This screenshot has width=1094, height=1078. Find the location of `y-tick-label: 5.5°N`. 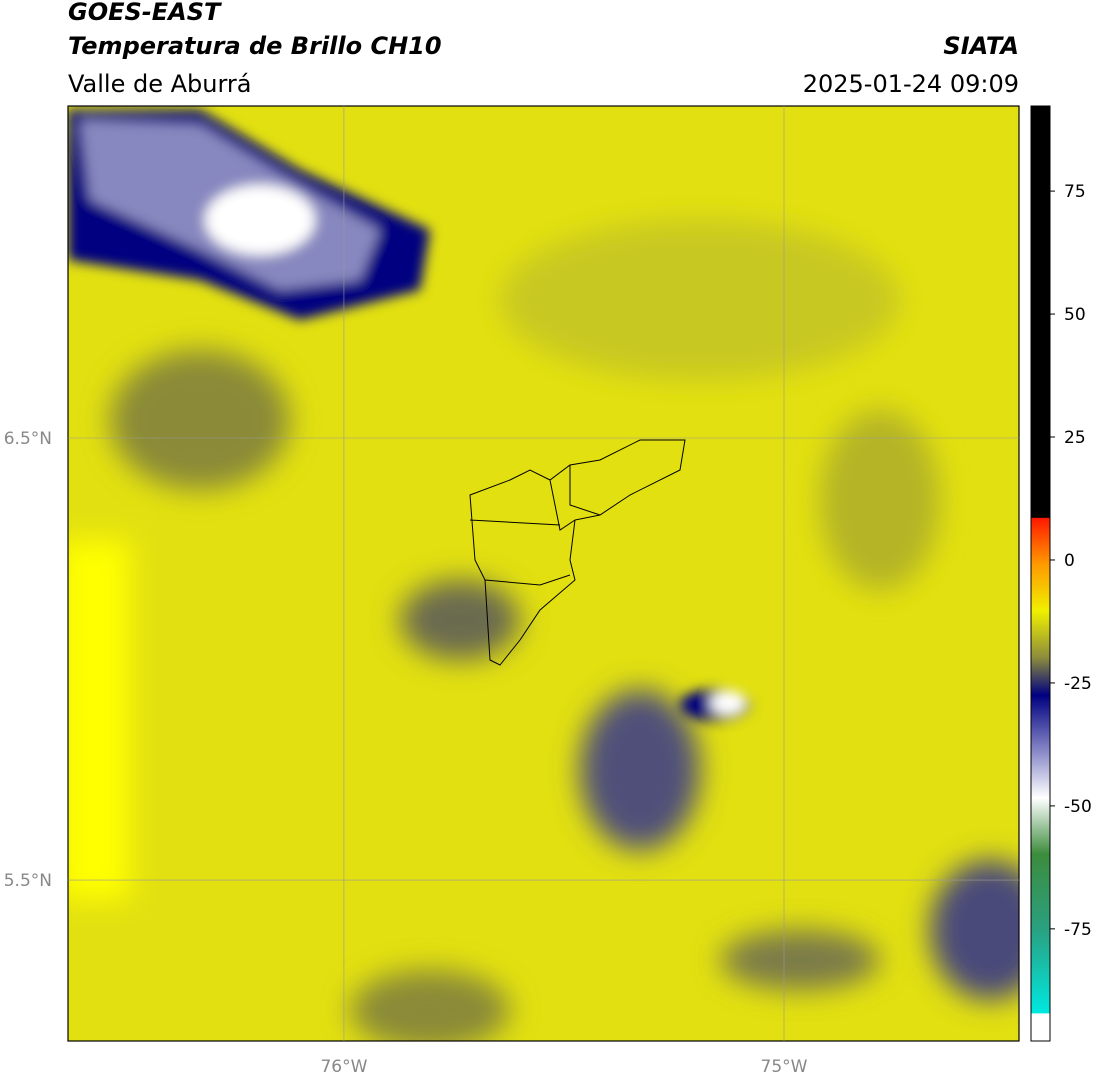

y-tick-label: 5.5°N is located at coordinates (28, 881).